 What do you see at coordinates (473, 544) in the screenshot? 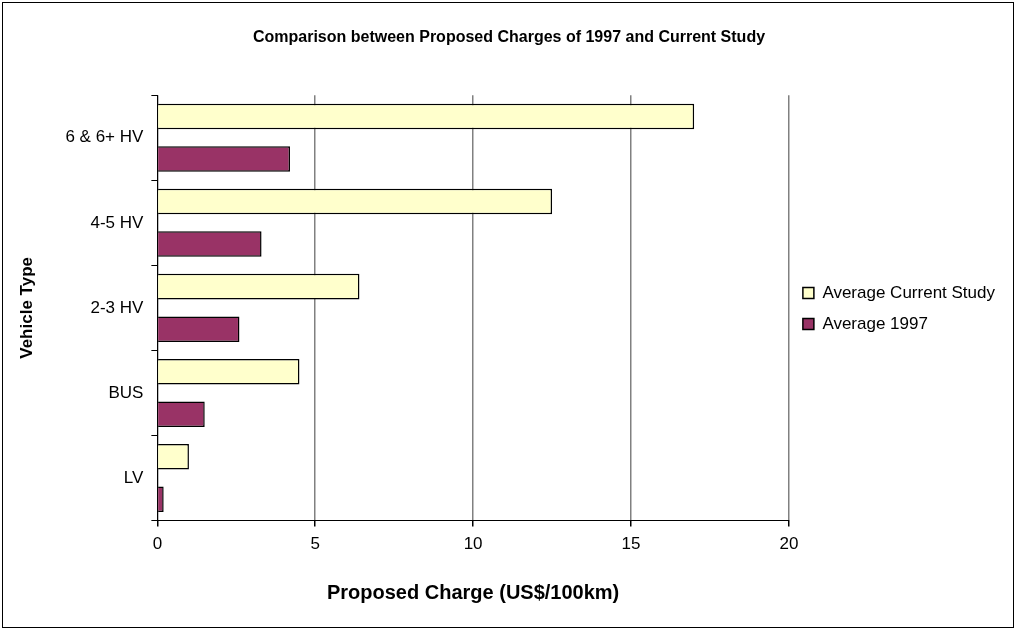
I see `x-tick-label: 10` at bounding box center [473, 544].